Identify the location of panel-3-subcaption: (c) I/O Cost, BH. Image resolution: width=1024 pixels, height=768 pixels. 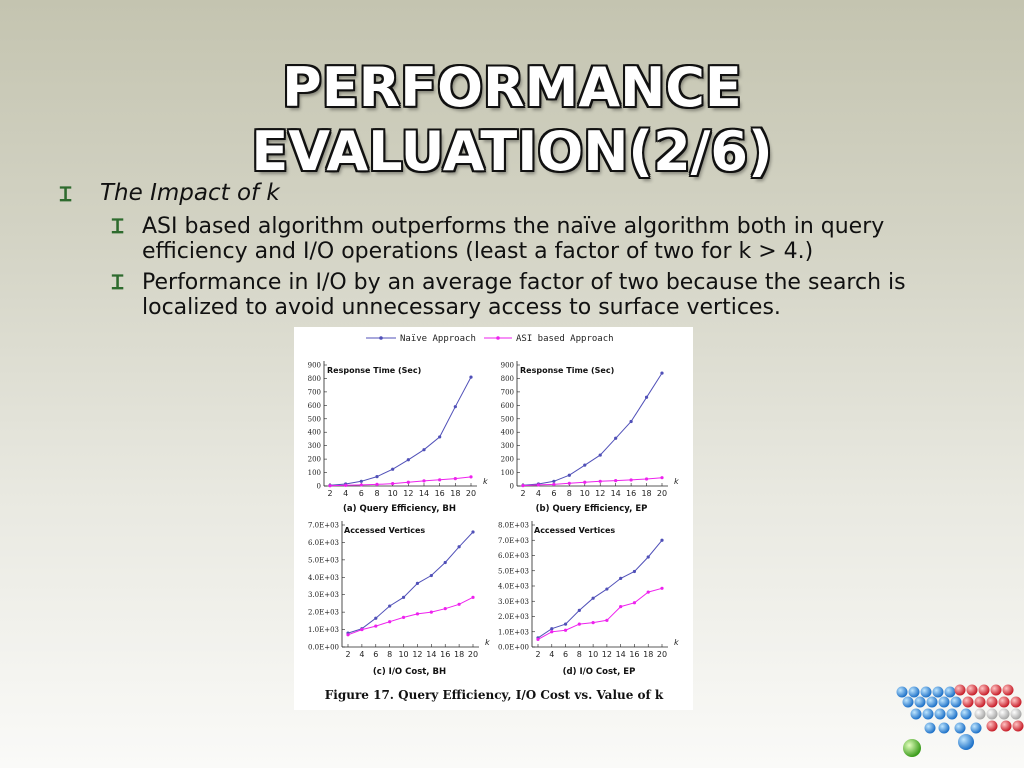
(409, 672).